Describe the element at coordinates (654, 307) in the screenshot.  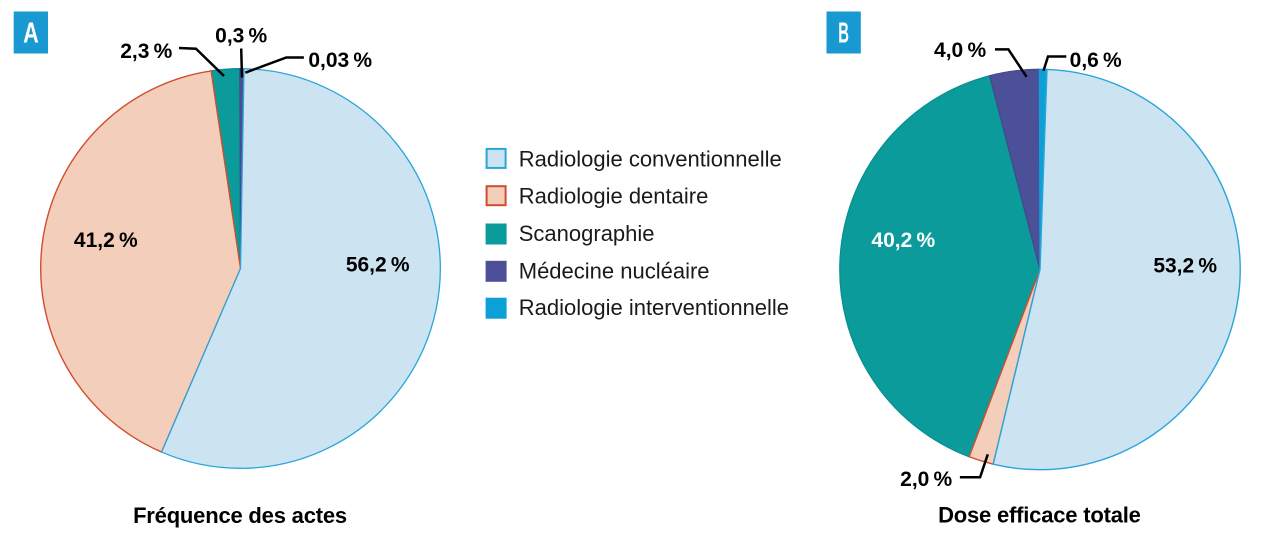
I see `svg-text: Radiologie interventionnelle` at that location.